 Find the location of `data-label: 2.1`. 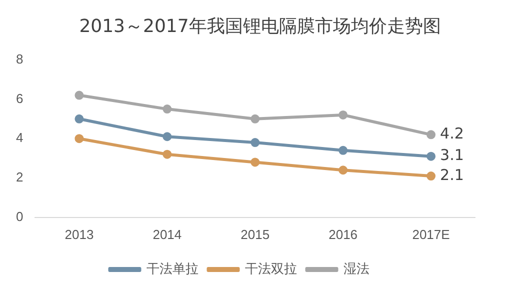

data-label: 2.1 is located at coordinates (452, 175).